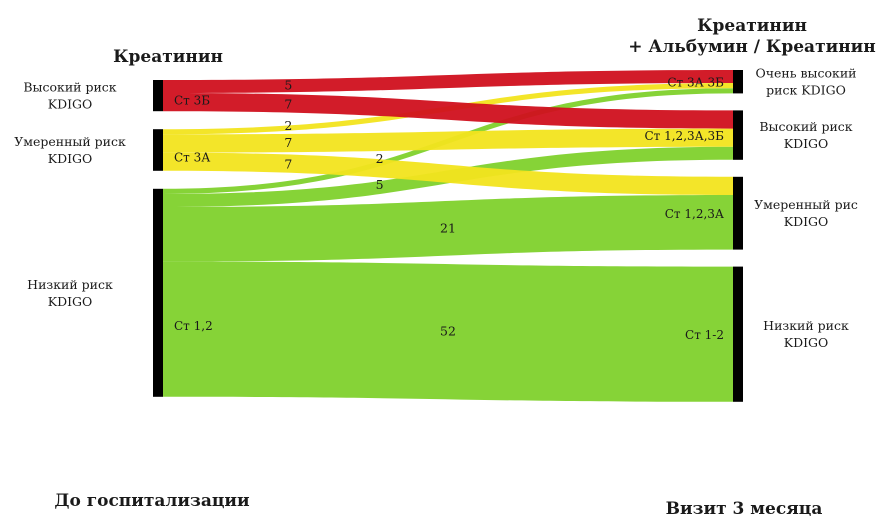 The width and height of the screenshot is (884, 516). Describe the element at coordinates (684, 136) in the screenshot. I see `right-node-stage: Ст 1,2,3А,3Б` at that location.